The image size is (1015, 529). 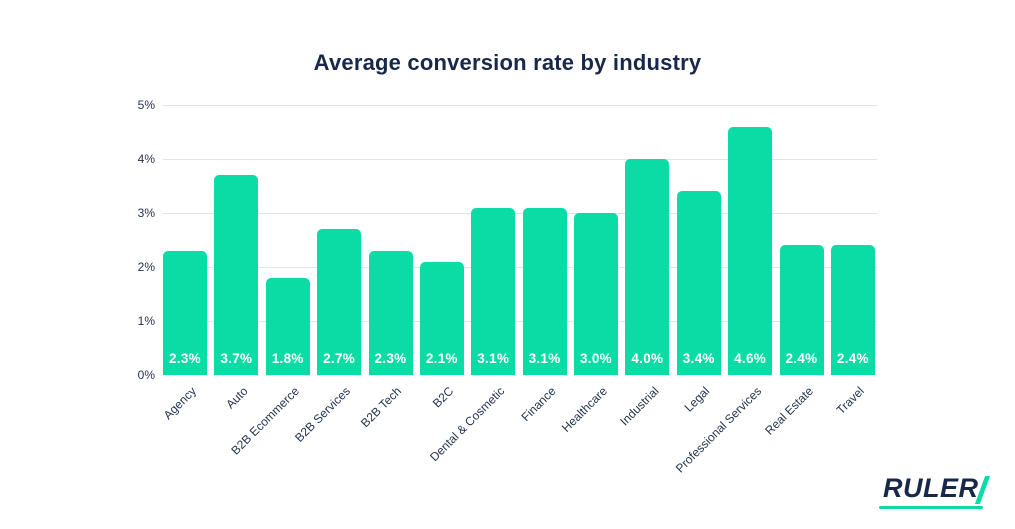 What do you see at coordinates (596, 294) in the screenshot?
I see `bar-healthcare: 3.0%` at bounding box center [596, 294].